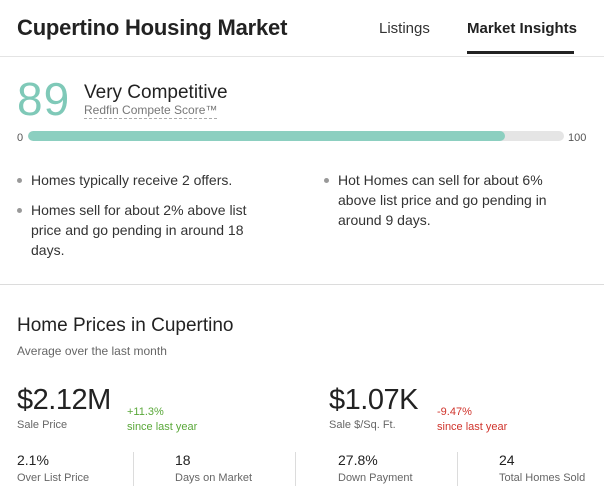 This screenshot has height=500, width=604. What do you see at coordinates (183, 460) in the screenshot?
I see `stat-value: 18` at bounding box center [183, 460].